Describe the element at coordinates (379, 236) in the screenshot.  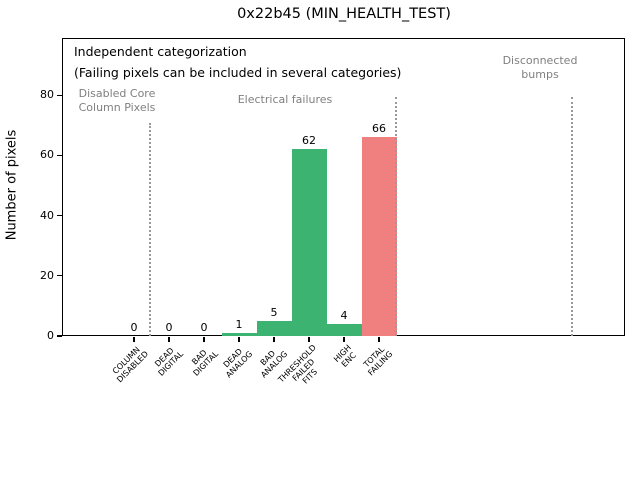
I see `bar-total-failing` at that location.